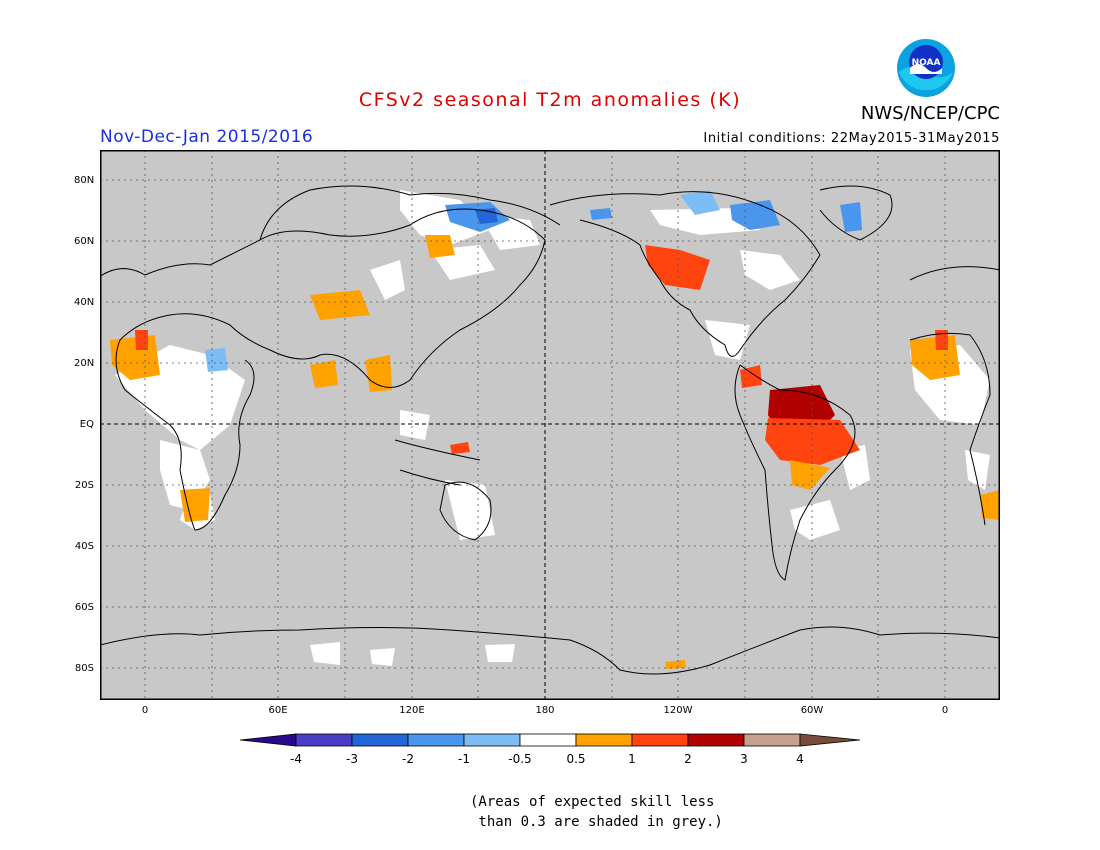 This screenshot has width=1100, height=850. Describe the element at coordinates (412, 710) in the screenshot. I see `lon-label: 120E` at that location.